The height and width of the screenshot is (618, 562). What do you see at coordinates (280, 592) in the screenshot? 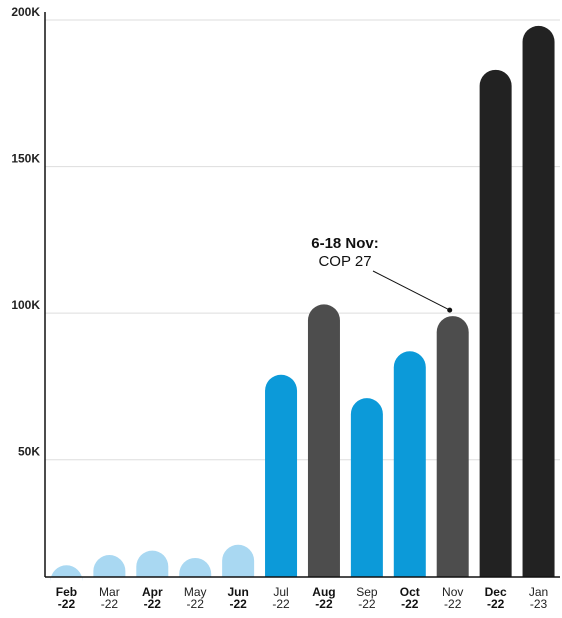
I see `x-tick-label-month: Jul` at bounding box center [280, 592].